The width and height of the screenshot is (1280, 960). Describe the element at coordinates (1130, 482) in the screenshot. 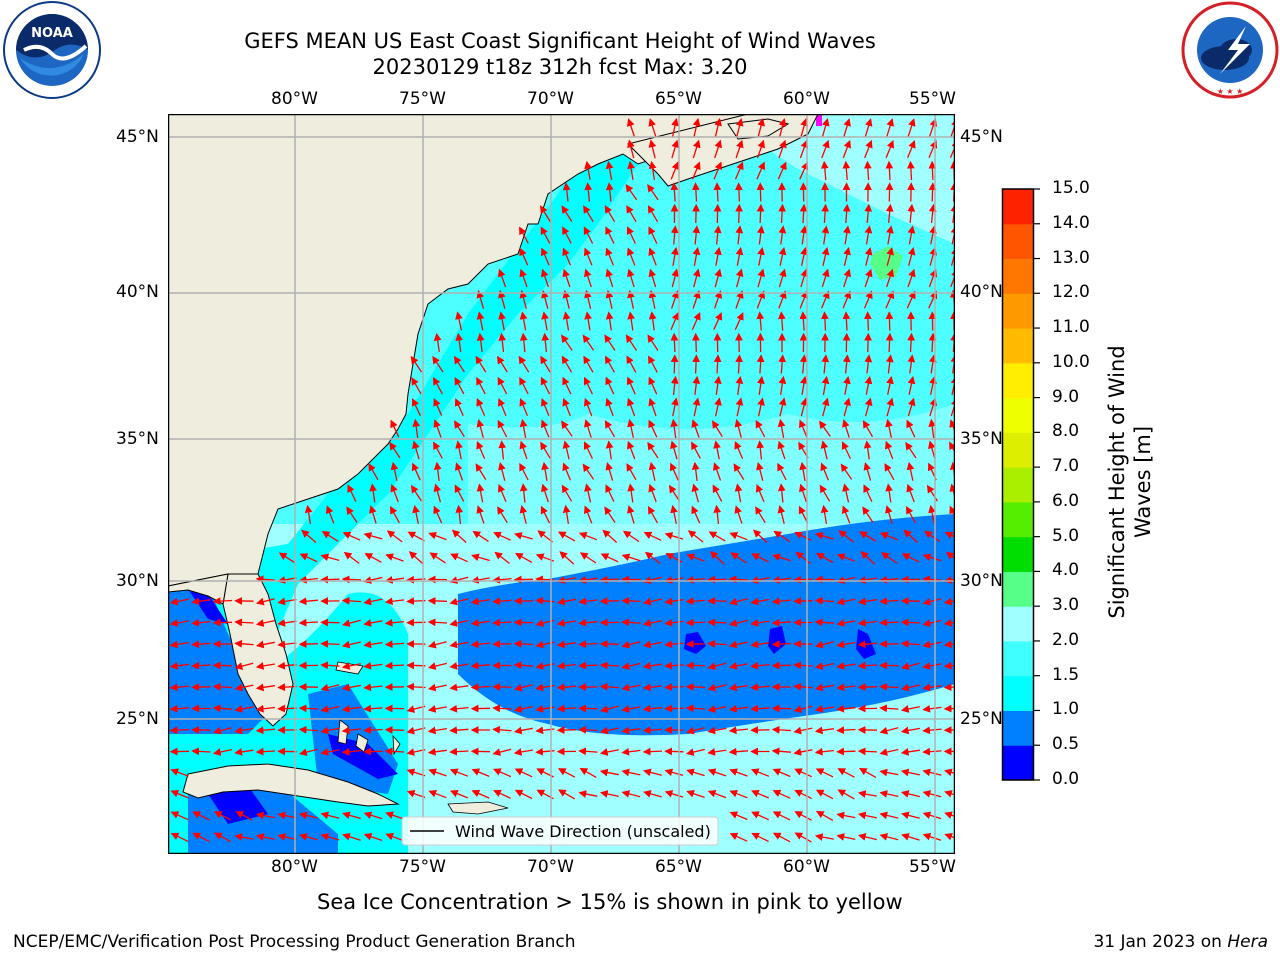

I see `colorbar-title: Significant Height of Wind Waves [m]` at that location.